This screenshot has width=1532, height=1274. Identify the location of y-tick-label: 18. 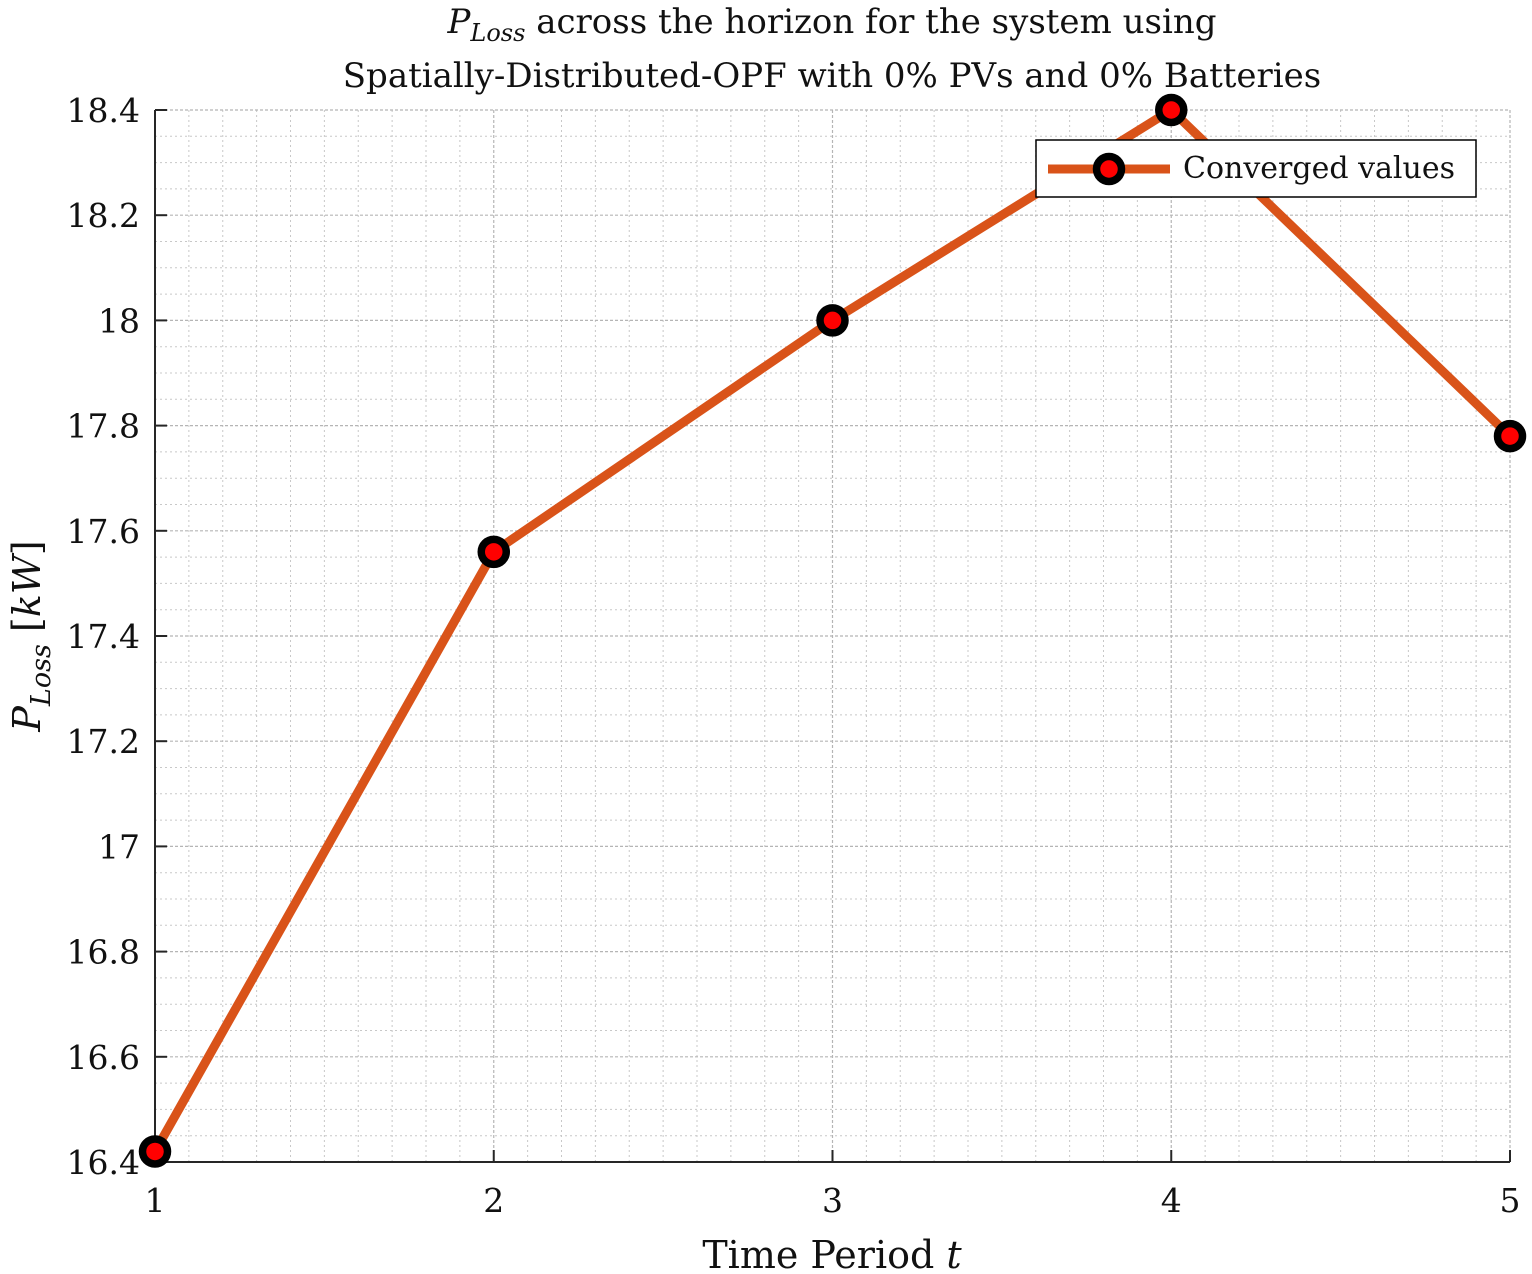
(119, 320).